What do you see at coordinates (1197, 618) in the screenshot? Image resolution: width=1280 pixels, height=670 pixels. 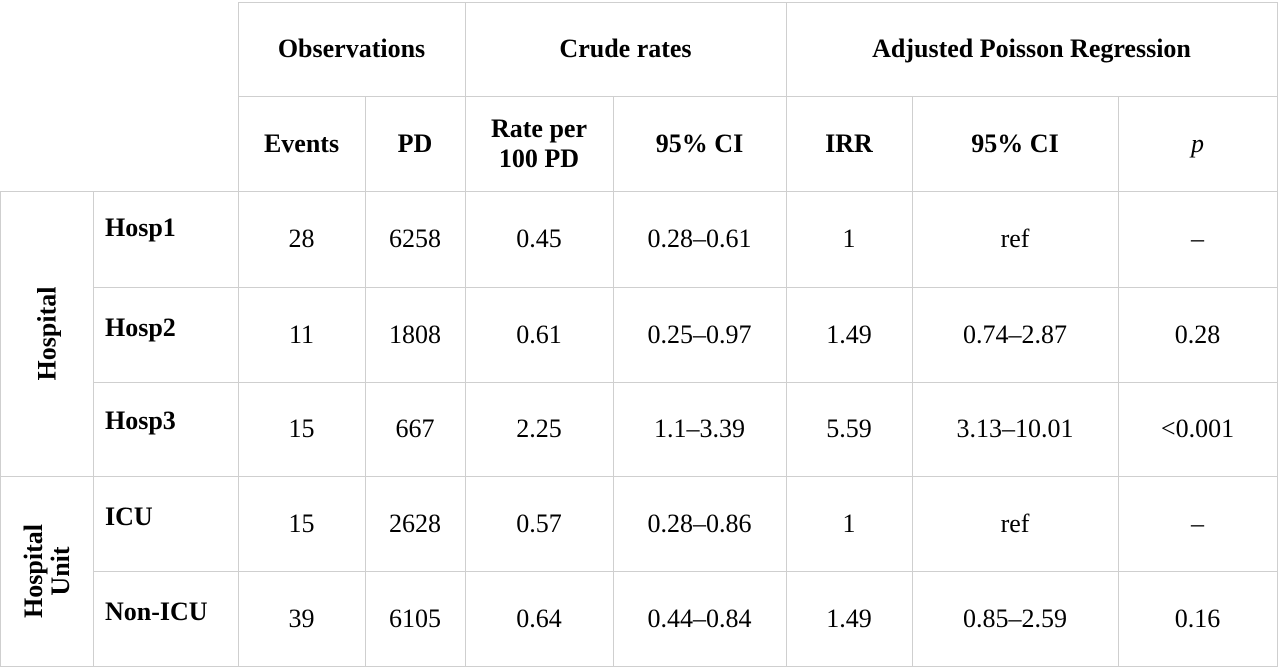 I see `cell-p: 0.16` at bounding box center [1197, 618].